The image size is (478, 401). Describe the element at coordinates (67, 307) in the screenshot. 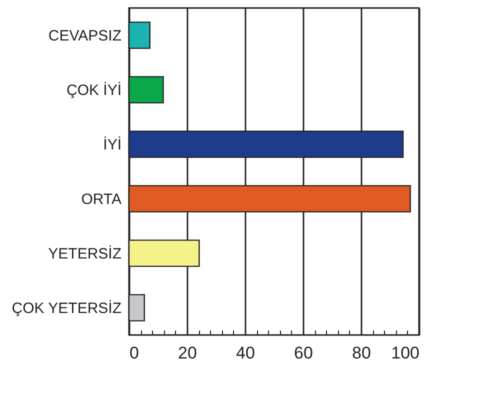

I see `y-tick-label: ÇOK YETERSİZ` at that location.